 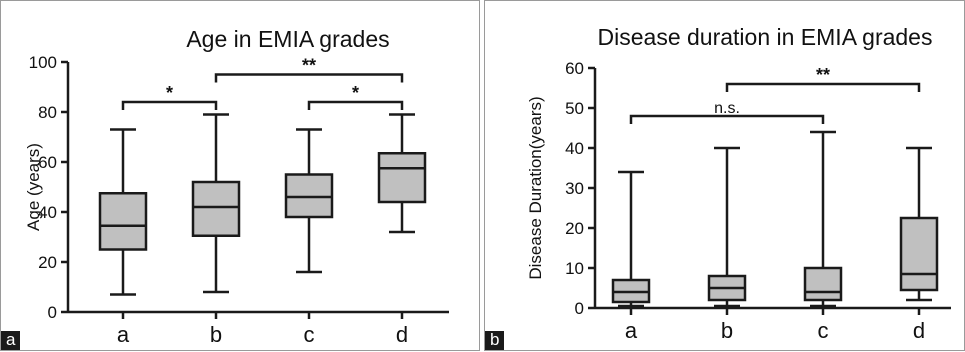 What do you see at coordinates (47, 212) in the screenshot?
I see `c0-y-tick-label: 40` at bounding box center [47, 212].